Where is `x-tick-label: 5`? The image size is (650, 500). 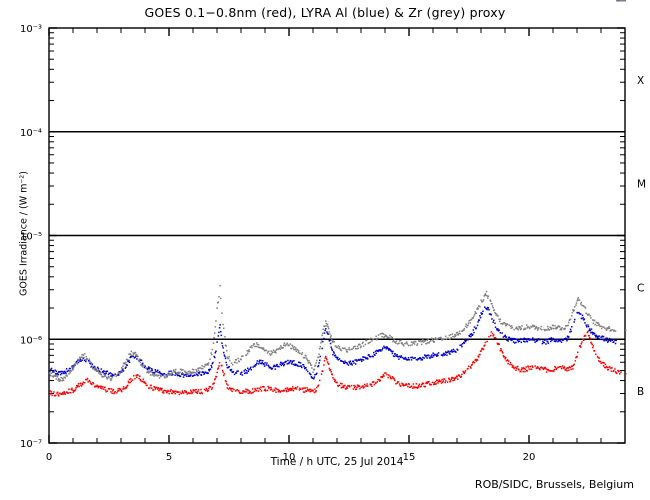 x-tick-label: 5 is located at coordinates (169, 457).